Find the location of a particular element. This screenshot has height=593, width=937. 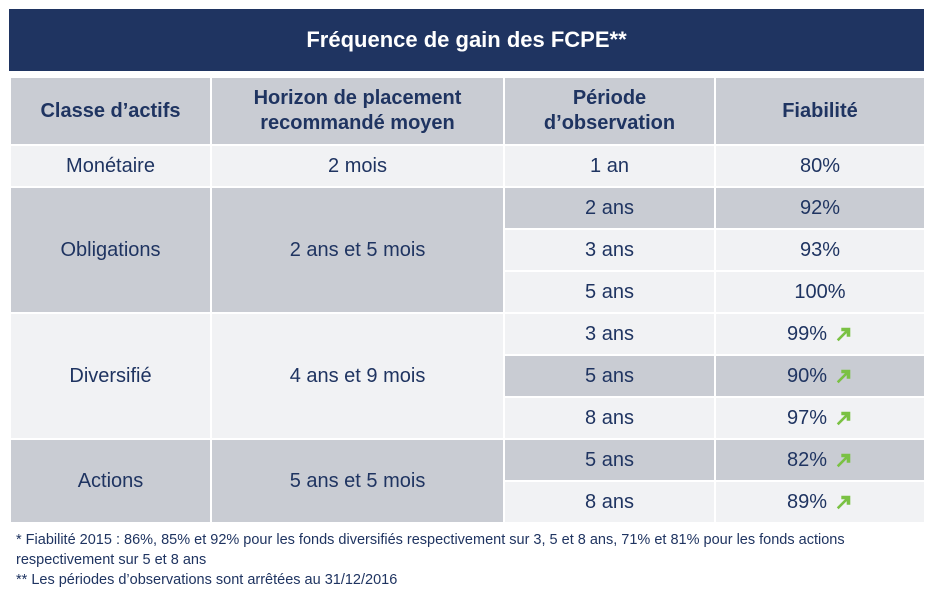

fiabilite-value-wrap: 80% is located at coordinates (820, 166).